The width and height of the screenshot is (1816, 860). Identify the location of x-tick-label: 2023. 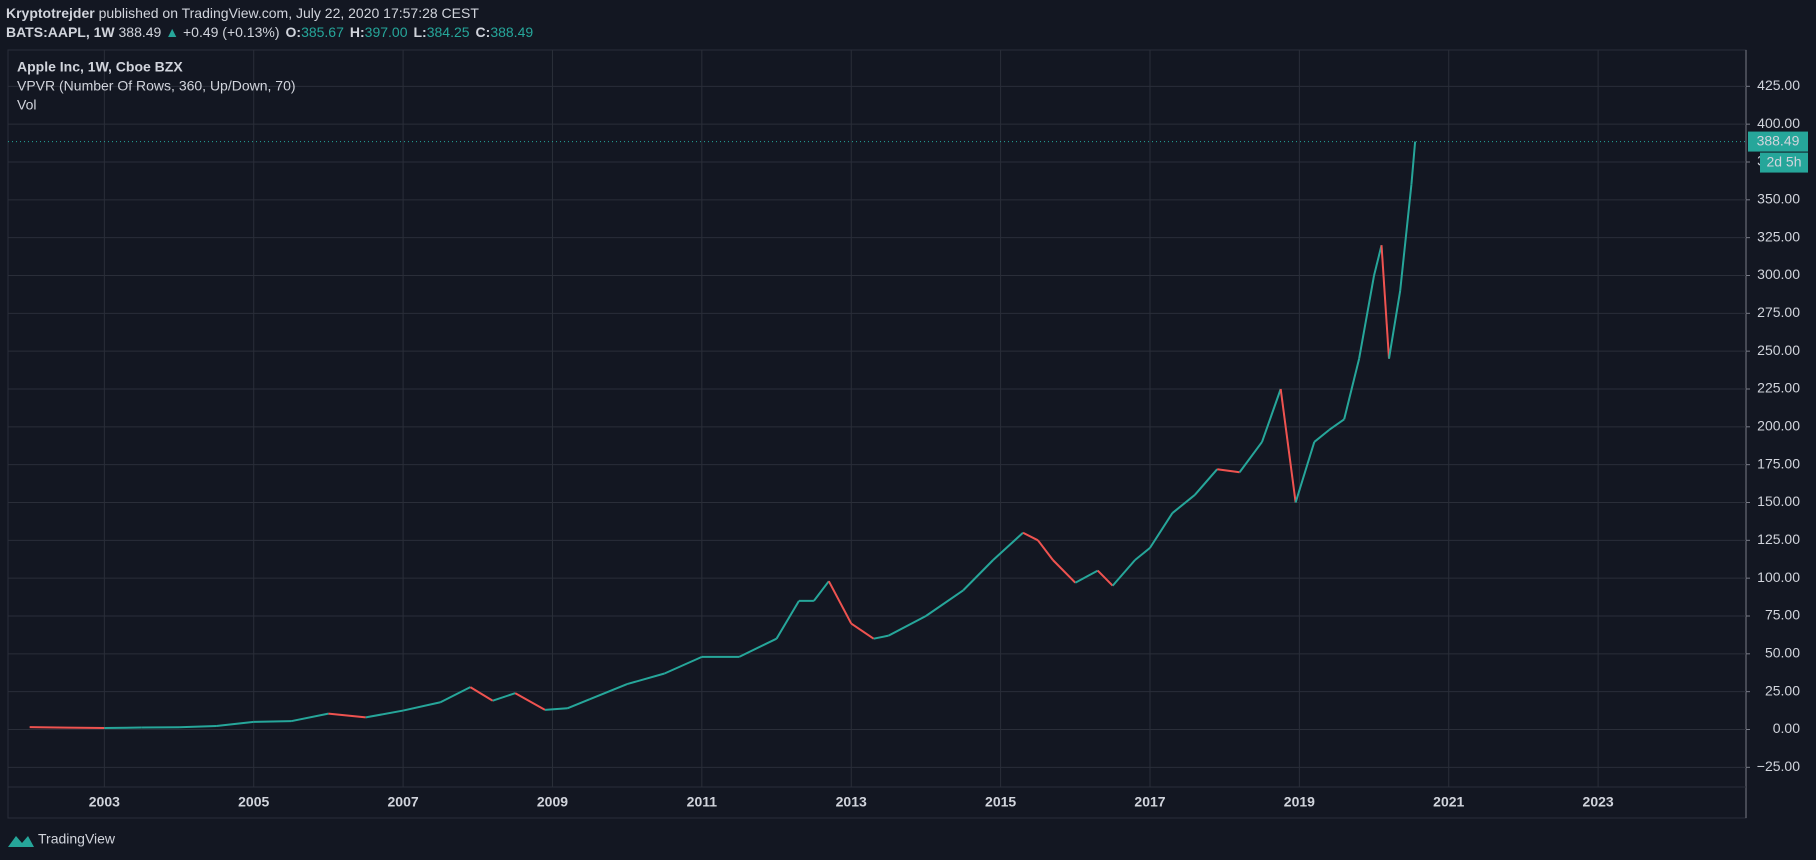
(1598, 802).